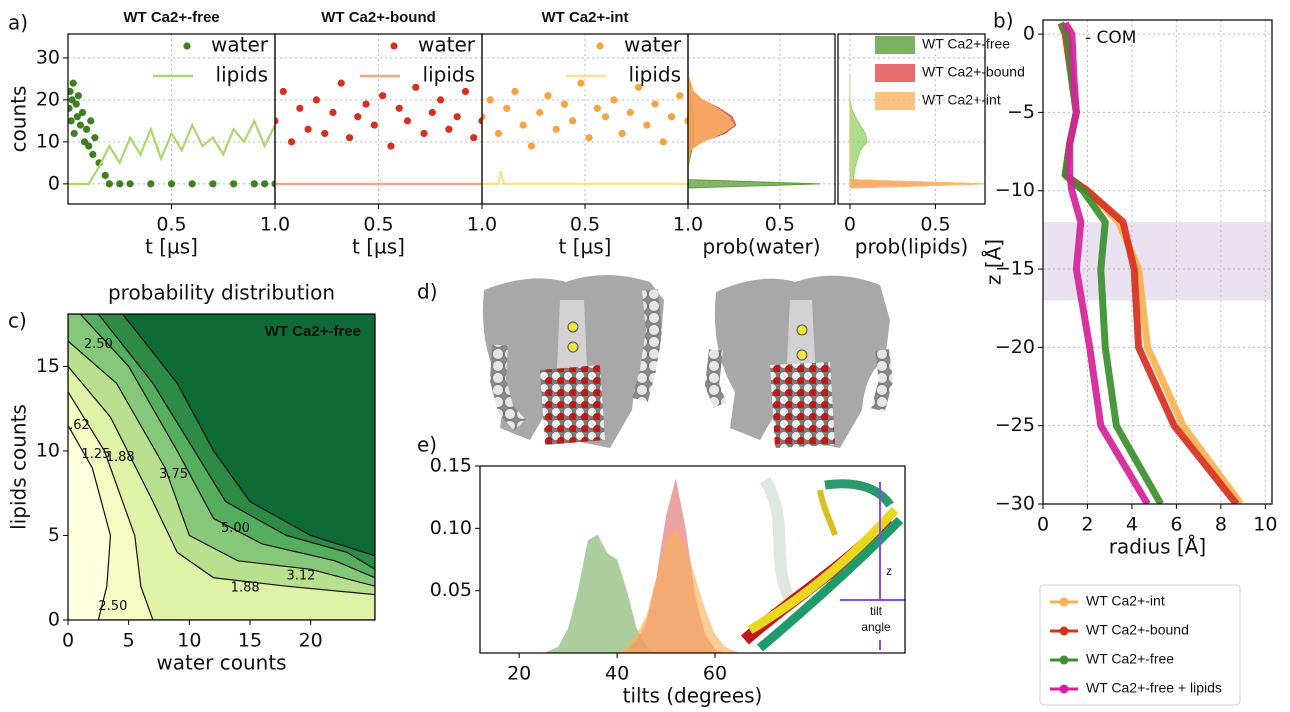 This screenshot has width=1290, height=712. Describe the element at coordinates (48, 366) in the screenshot. I see `y-tick-label: 15` at that location.